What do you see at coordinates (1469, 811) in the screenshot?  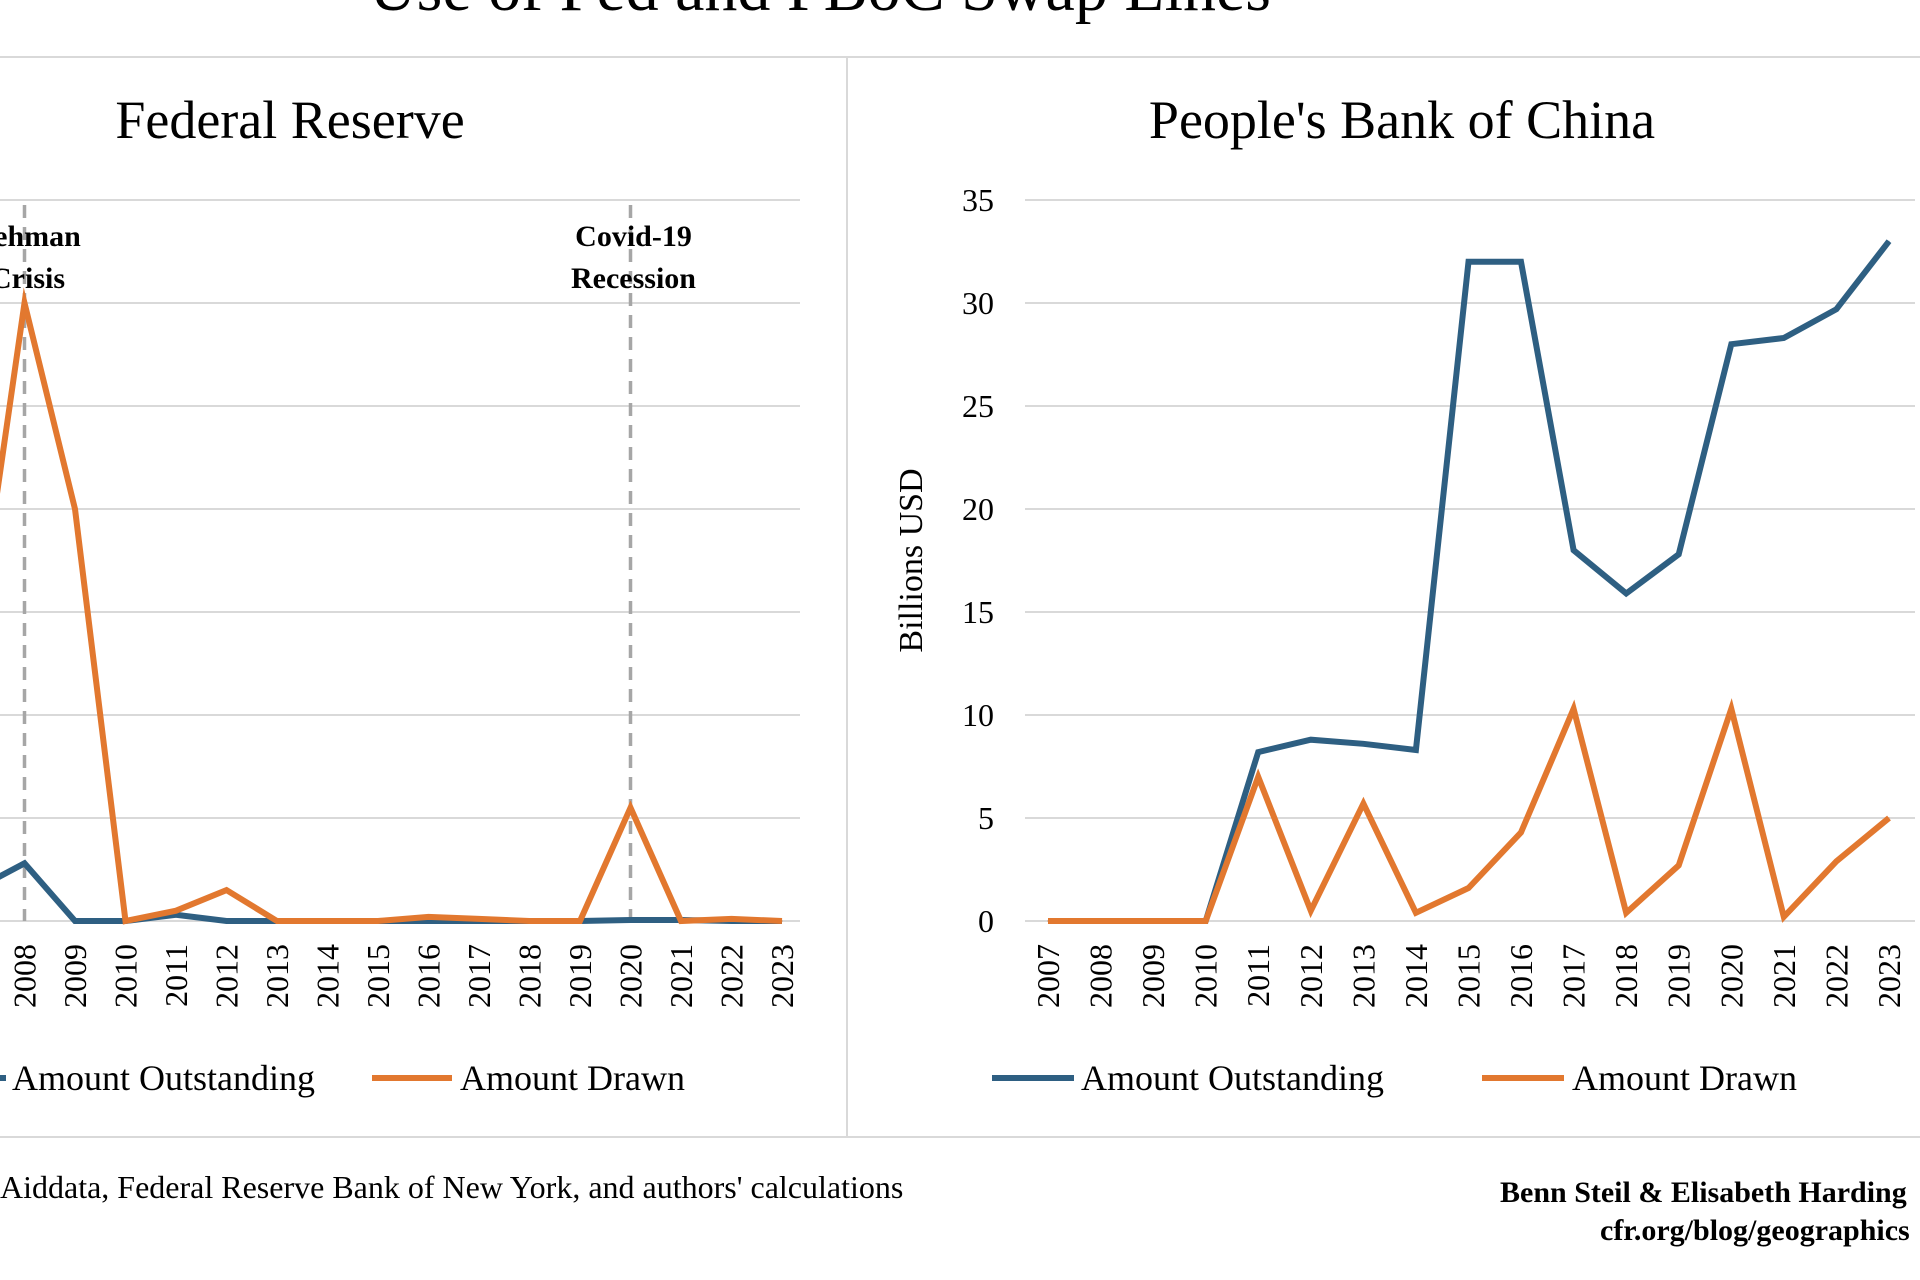 I see `pboc-series-drawn-line` at bounding box center [1469, 811].